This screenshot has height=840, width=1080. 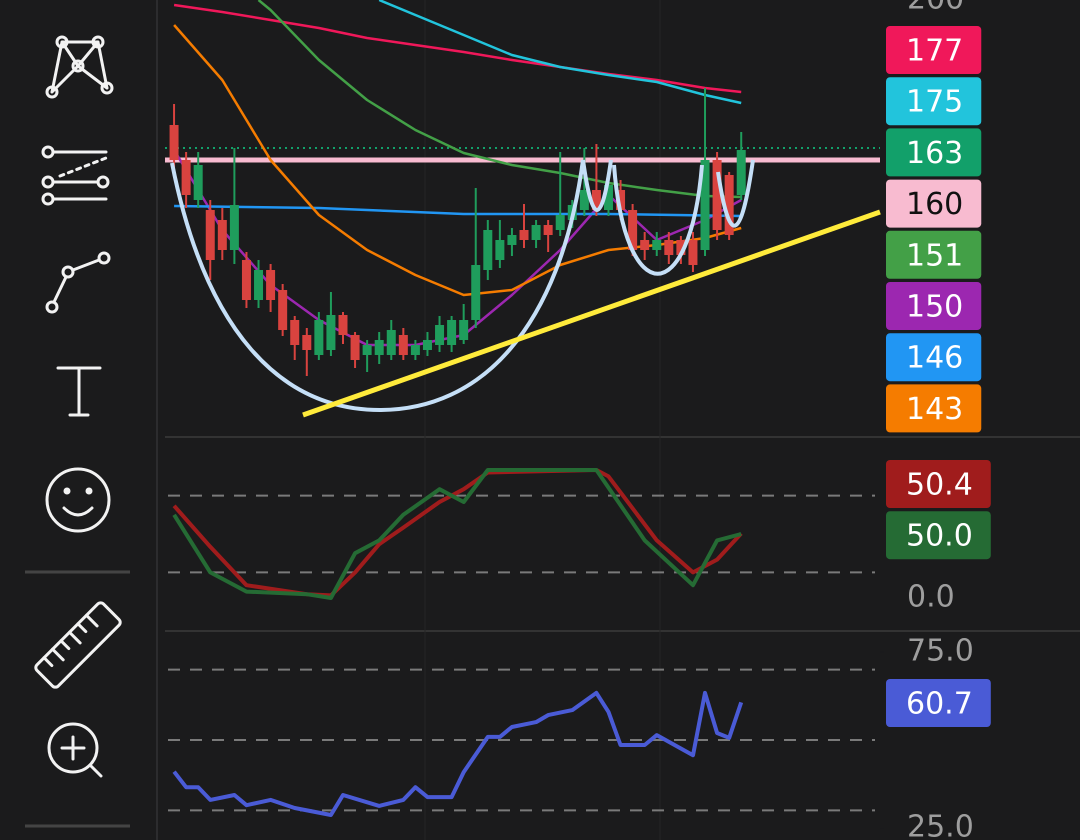 I want to click on value-badge: 143, so click(x=934, y=408).